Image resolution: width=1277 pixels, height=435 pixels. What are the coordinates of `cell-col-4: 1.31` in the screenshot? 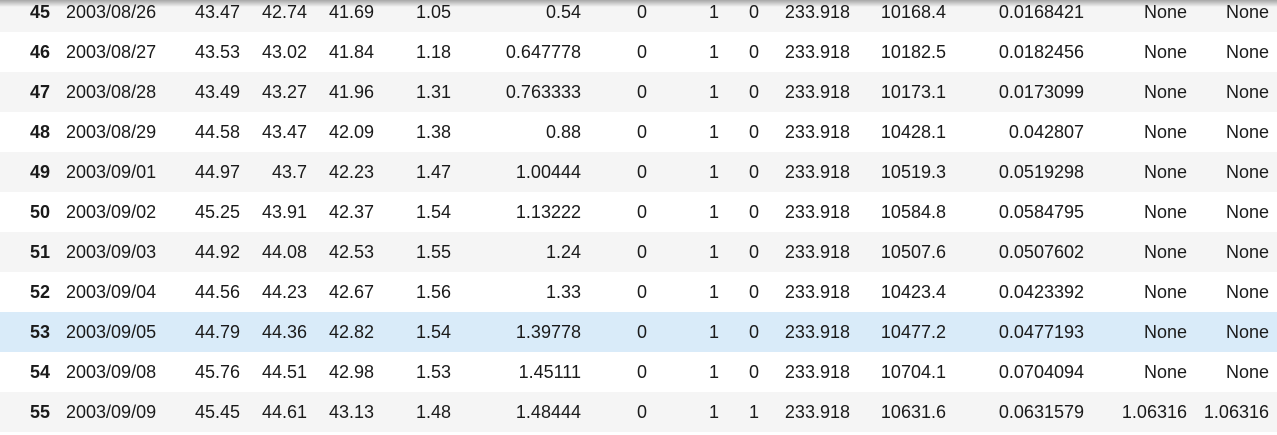 It's located at (420, 92).